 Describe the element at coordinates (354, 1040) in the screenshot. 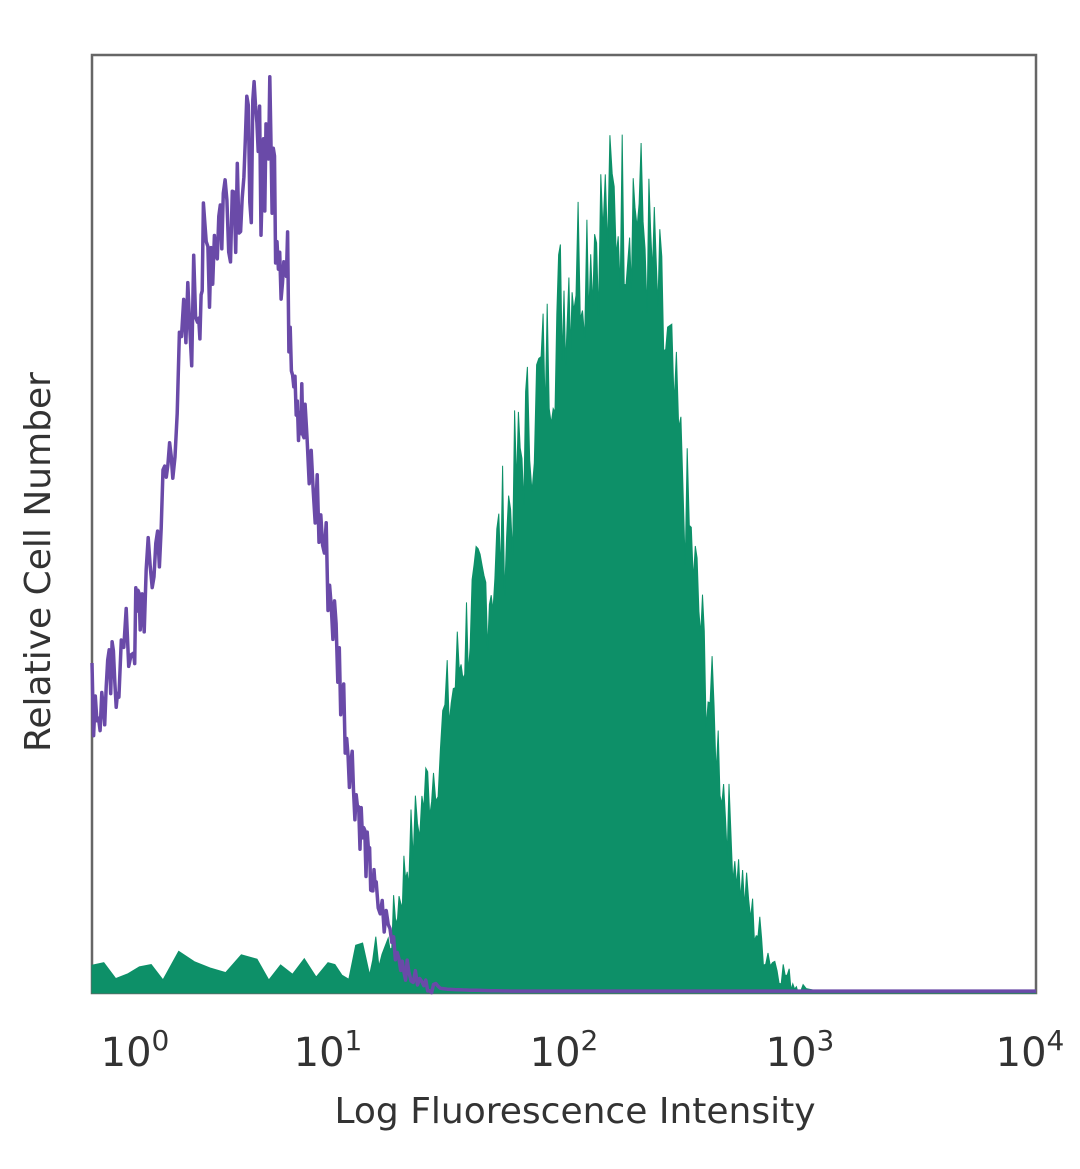

I see `x-tick-exponent: 1` at that location.